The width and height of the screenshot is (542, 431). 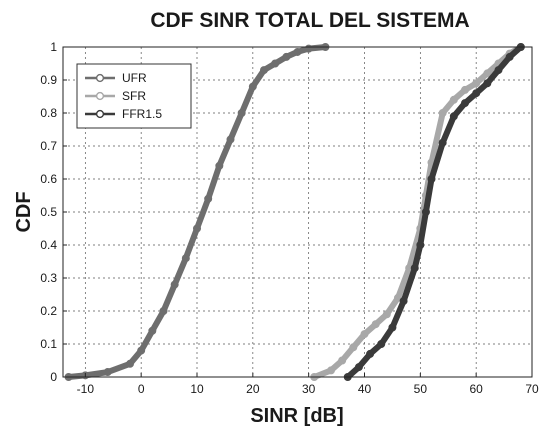 I want to click on y-tick-label: 0.4, so click(x=48, y=245).